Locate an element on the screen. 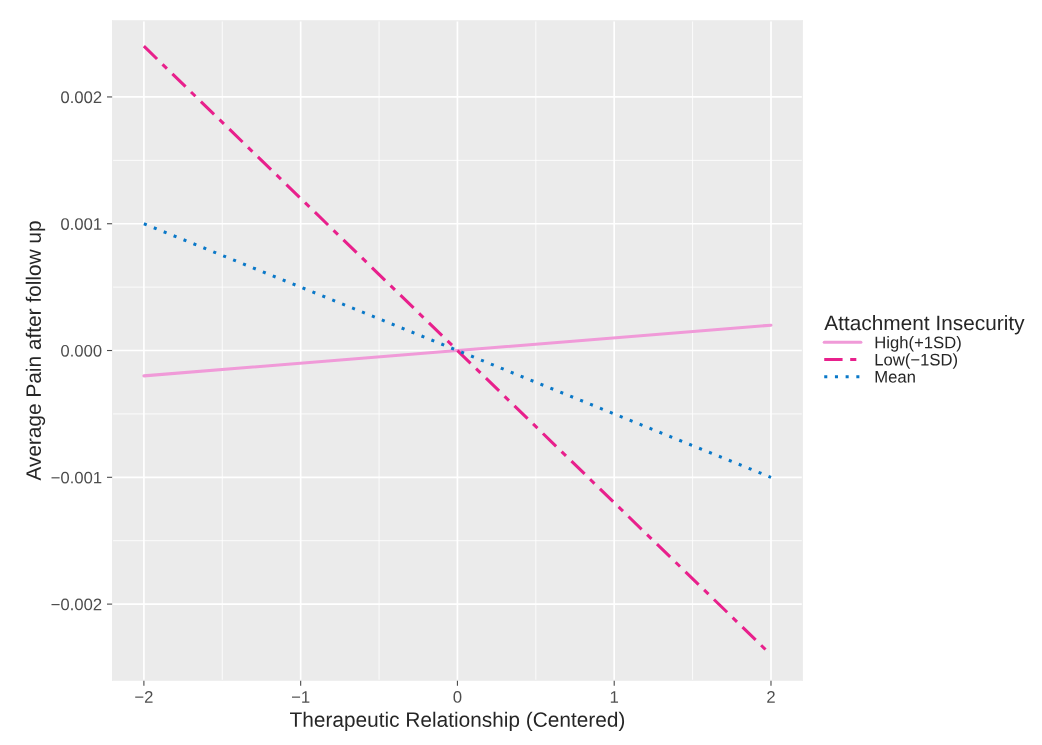  x-tick-label: 2 is located at coordinates (771, 697).